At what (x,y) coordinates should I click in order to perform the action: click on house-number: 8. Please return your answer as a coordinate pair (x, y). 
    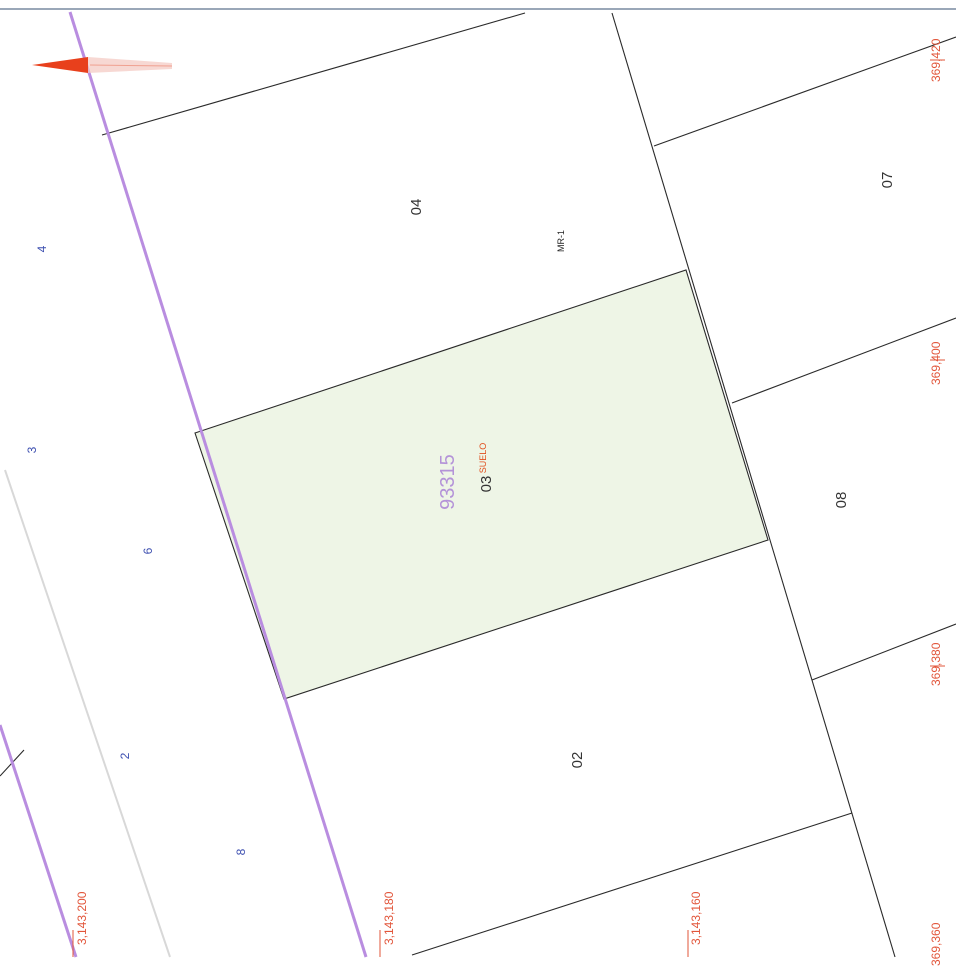
    Looking at the image, I should click on (241, 851).